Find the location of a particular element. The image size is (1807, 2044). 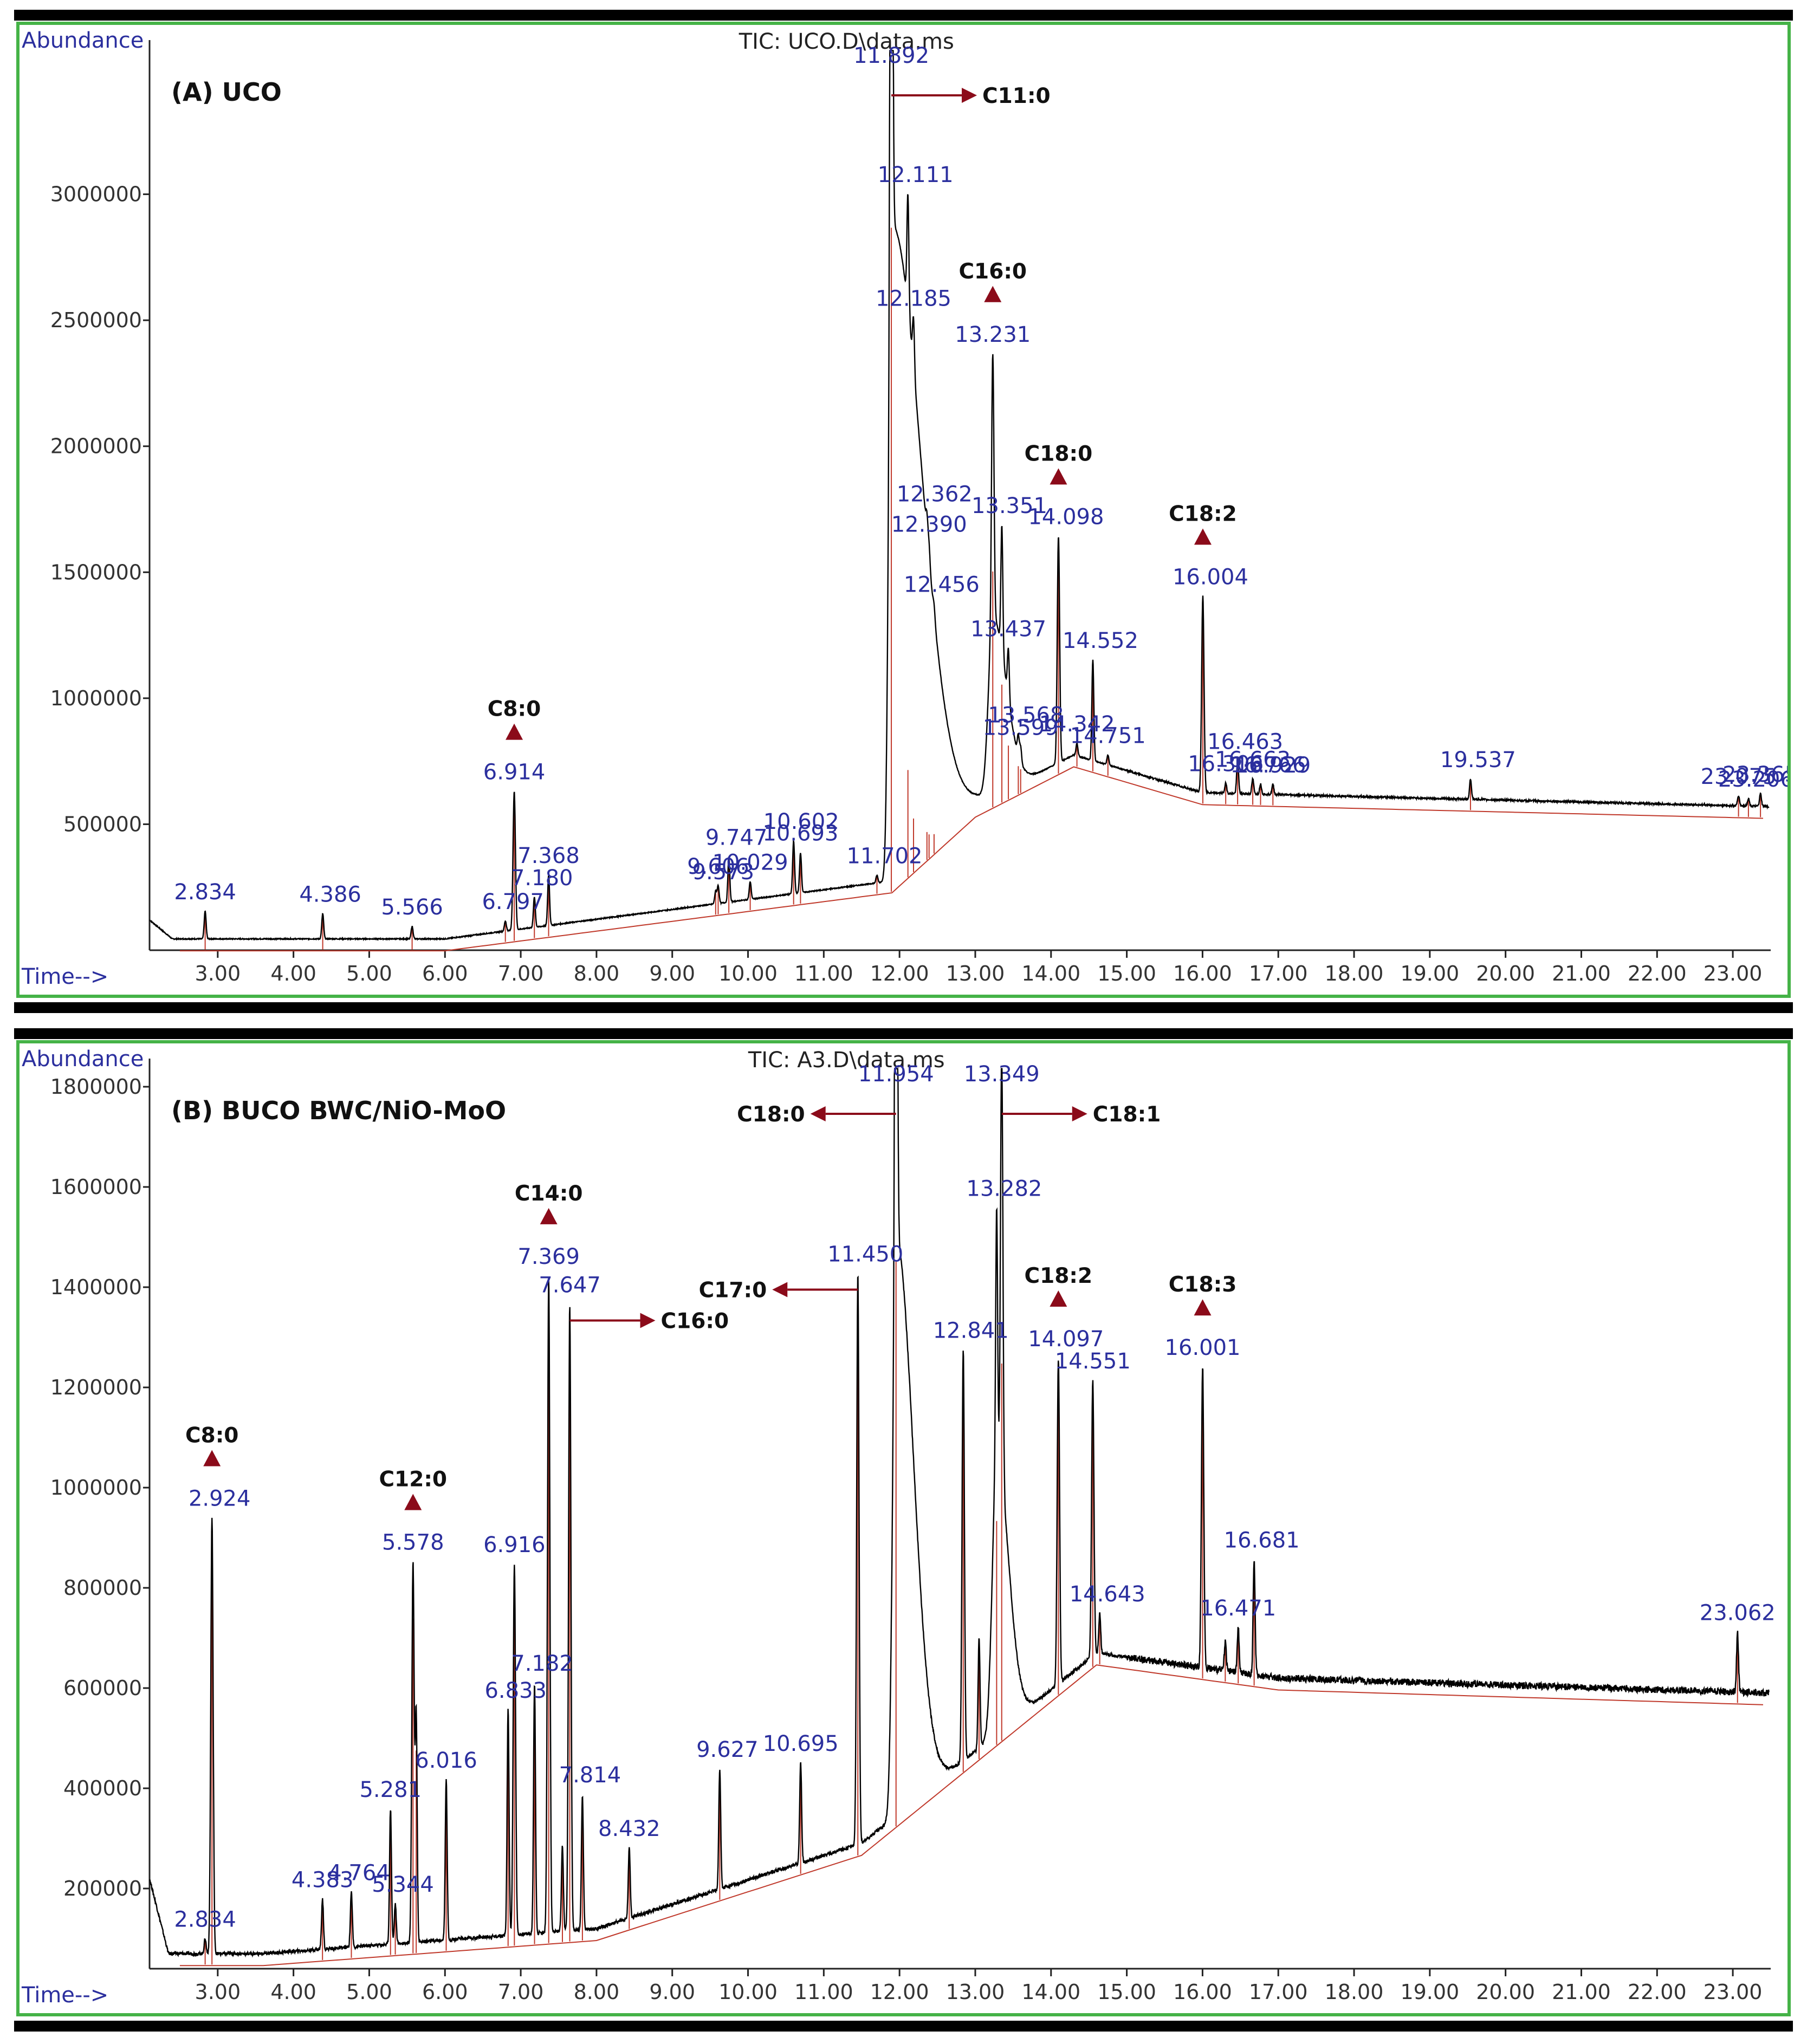

y-tick-label: 1600000 is located at coordinates (96, 1187).